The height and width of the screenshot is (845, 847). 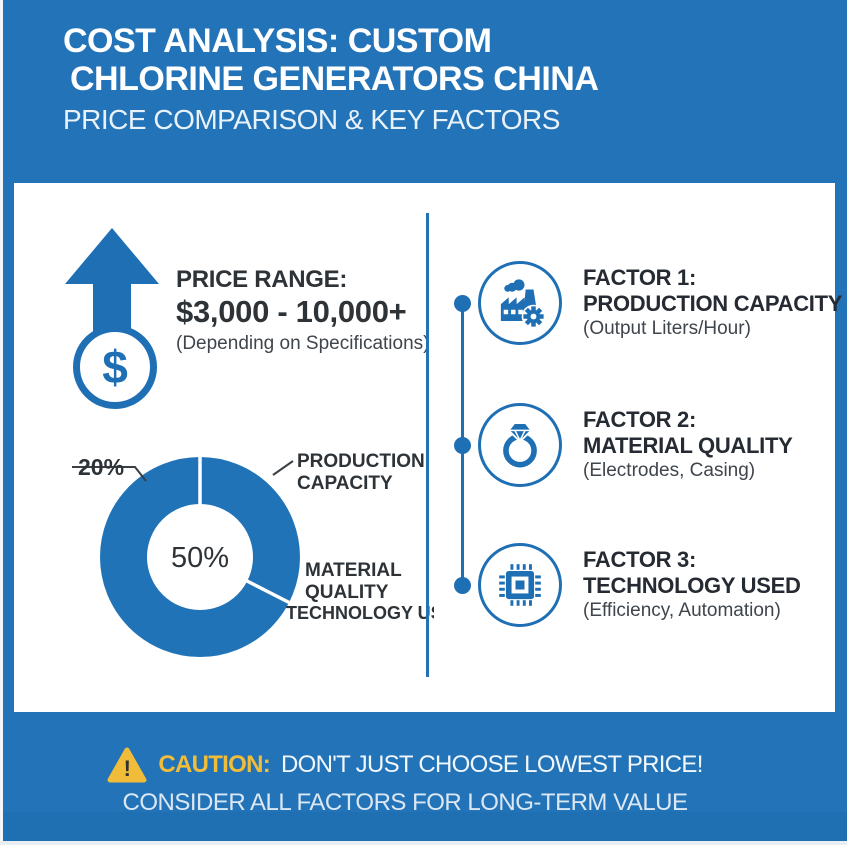 What do you see at coordinates (361, 461) in the screenshot?
I see `segment-label-production-1: PRODUCTION` at bounding box center [361, 461].